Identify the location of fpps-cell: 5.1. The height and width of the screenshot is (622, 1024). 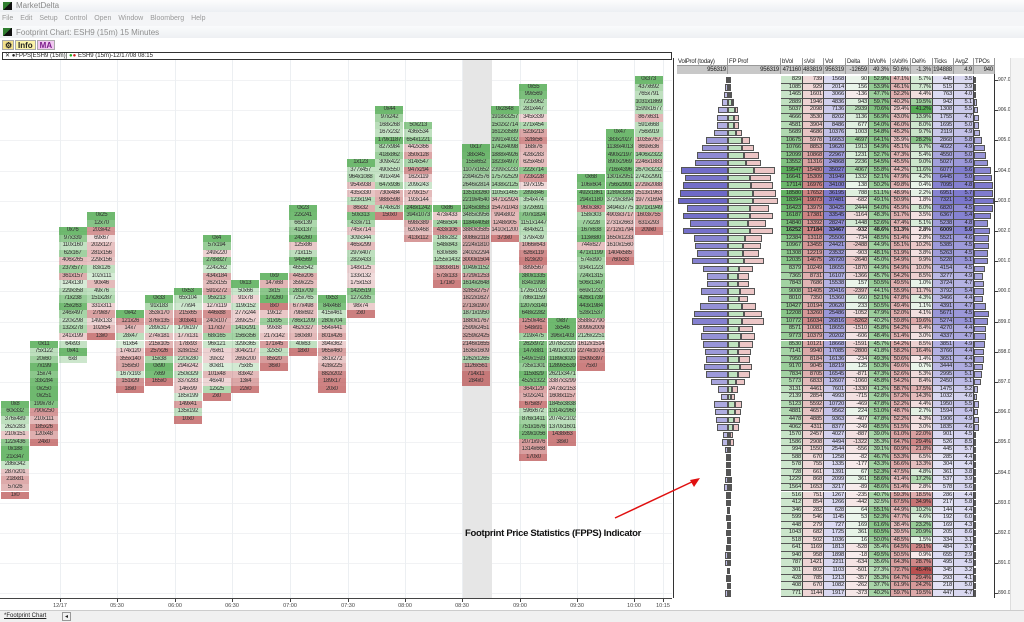
(964, 102).